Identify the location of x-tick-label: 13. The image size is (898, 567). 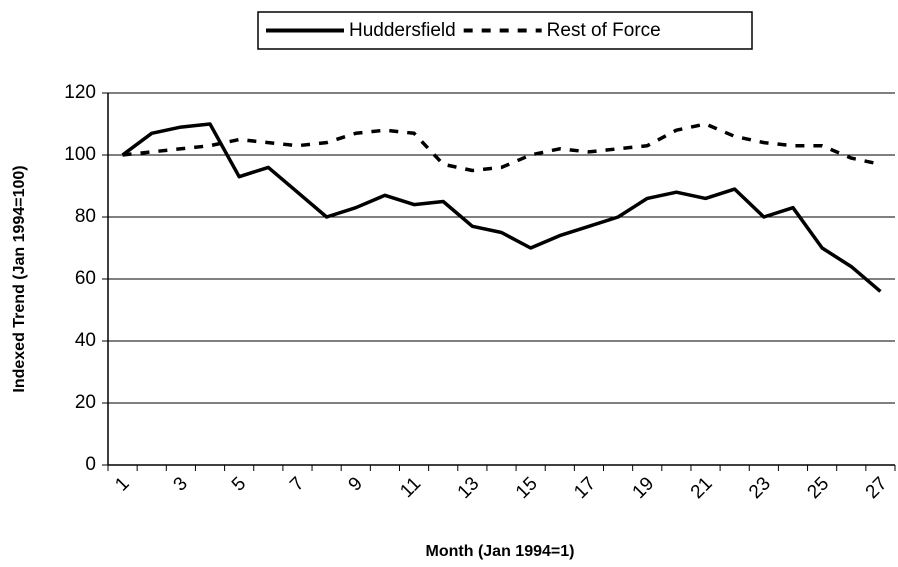
(469, 488).